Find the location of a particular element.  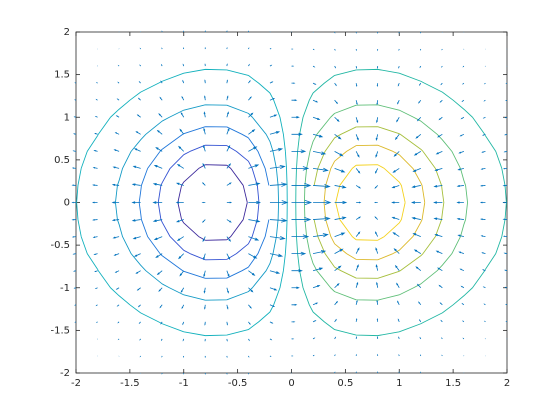

contour-line is located at coordinates (386, 202).